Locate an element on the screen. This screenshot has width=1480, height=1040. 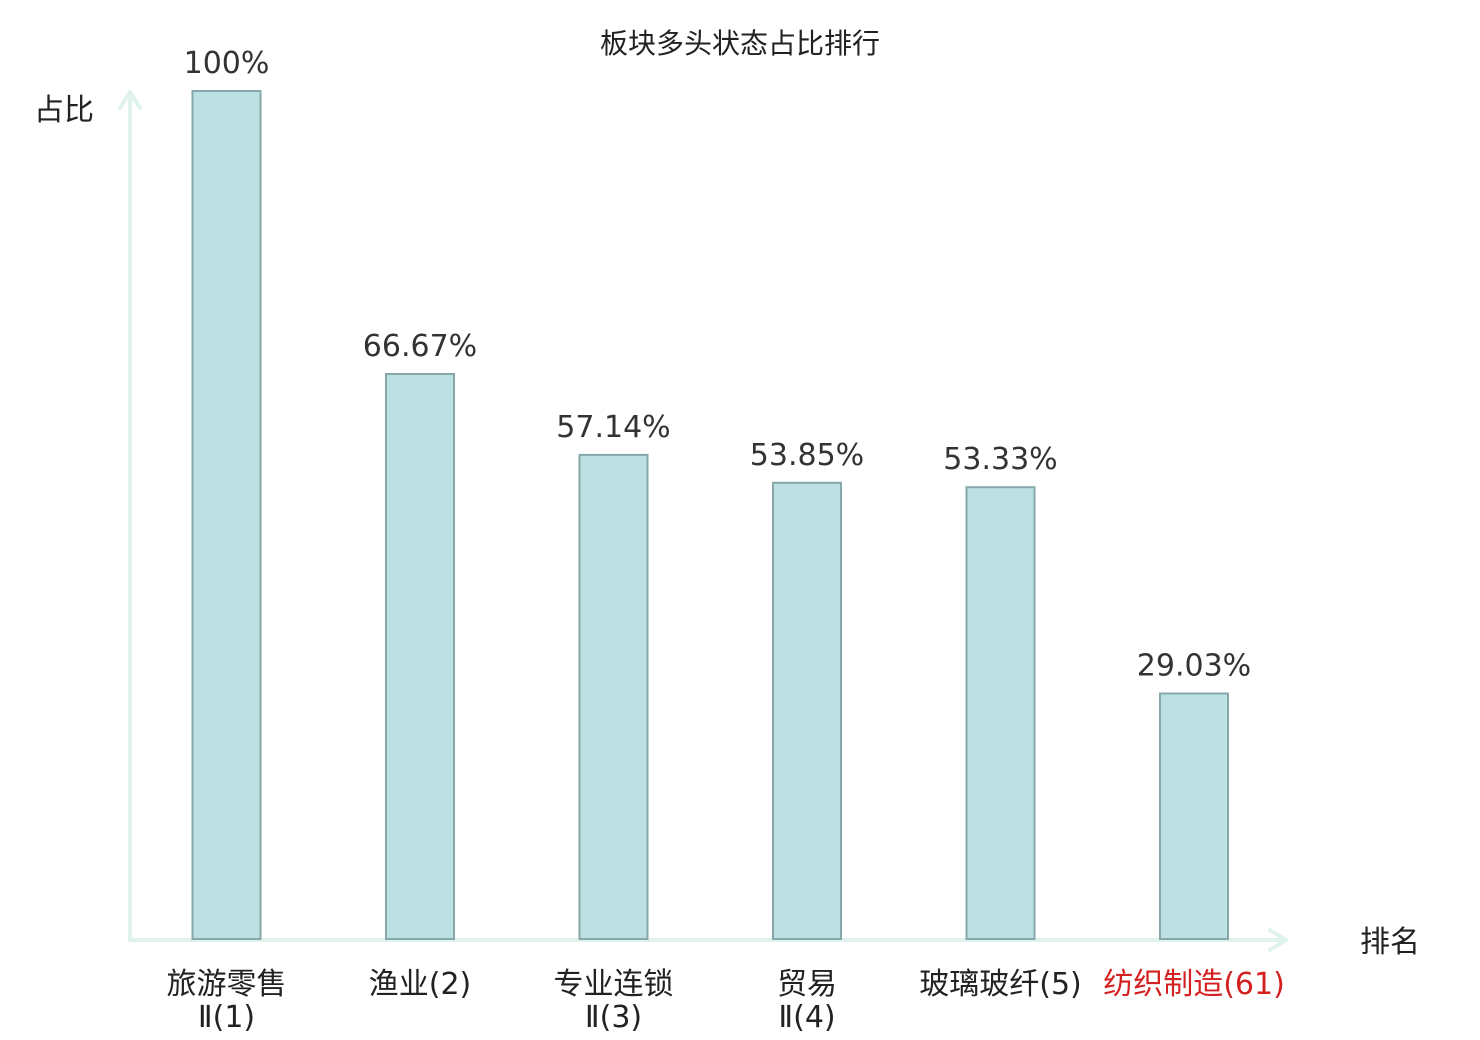
category-name: 纺织制造 is located at coordinates (1163, 984).